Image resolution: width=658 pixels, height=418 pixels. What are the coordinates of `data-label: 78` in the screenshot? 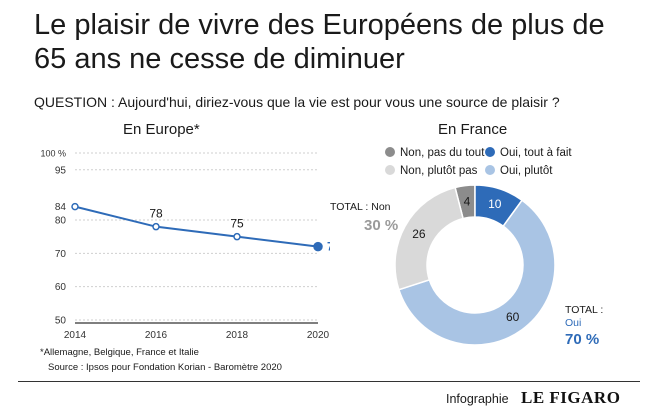 It's located at (156, 214).